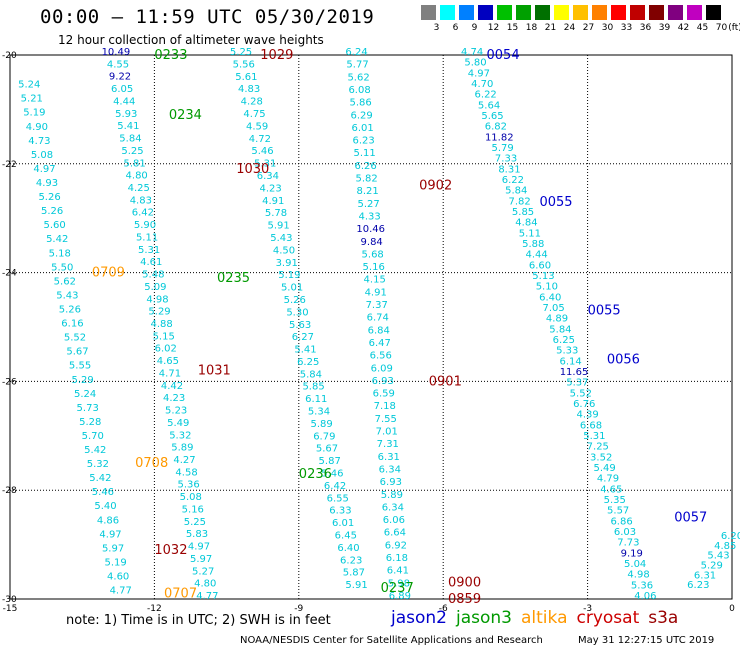  What do you see at coordinates (308, 362) in the screenshot?
I see `swh-value-label: 6.25` at bounding box center [308, 362].